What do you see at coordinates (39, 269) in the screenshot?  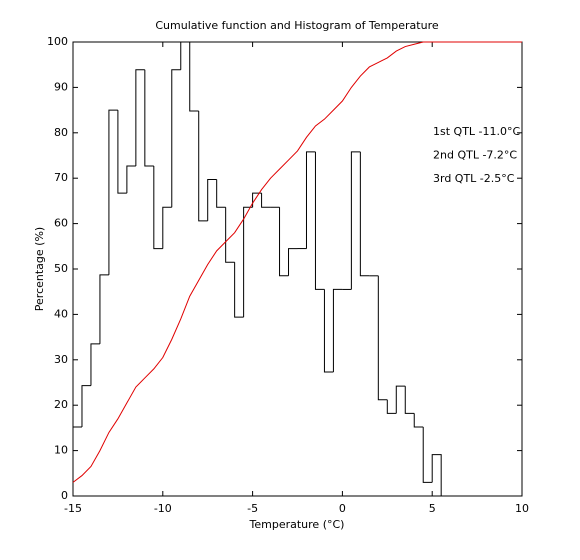 I see `y-axis-label: Percentage (%)` at bounding box center [39, 269].